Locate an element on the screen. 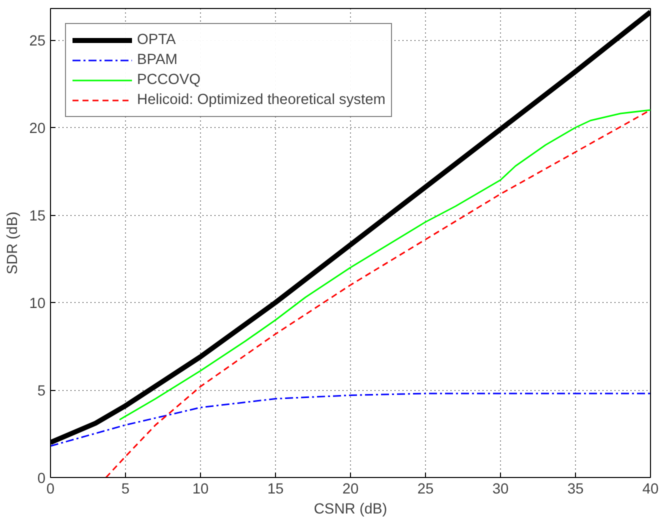 The width and height of the screenshot is (670, 525). legend-label: BPAM is located at coordinates (157, 60).